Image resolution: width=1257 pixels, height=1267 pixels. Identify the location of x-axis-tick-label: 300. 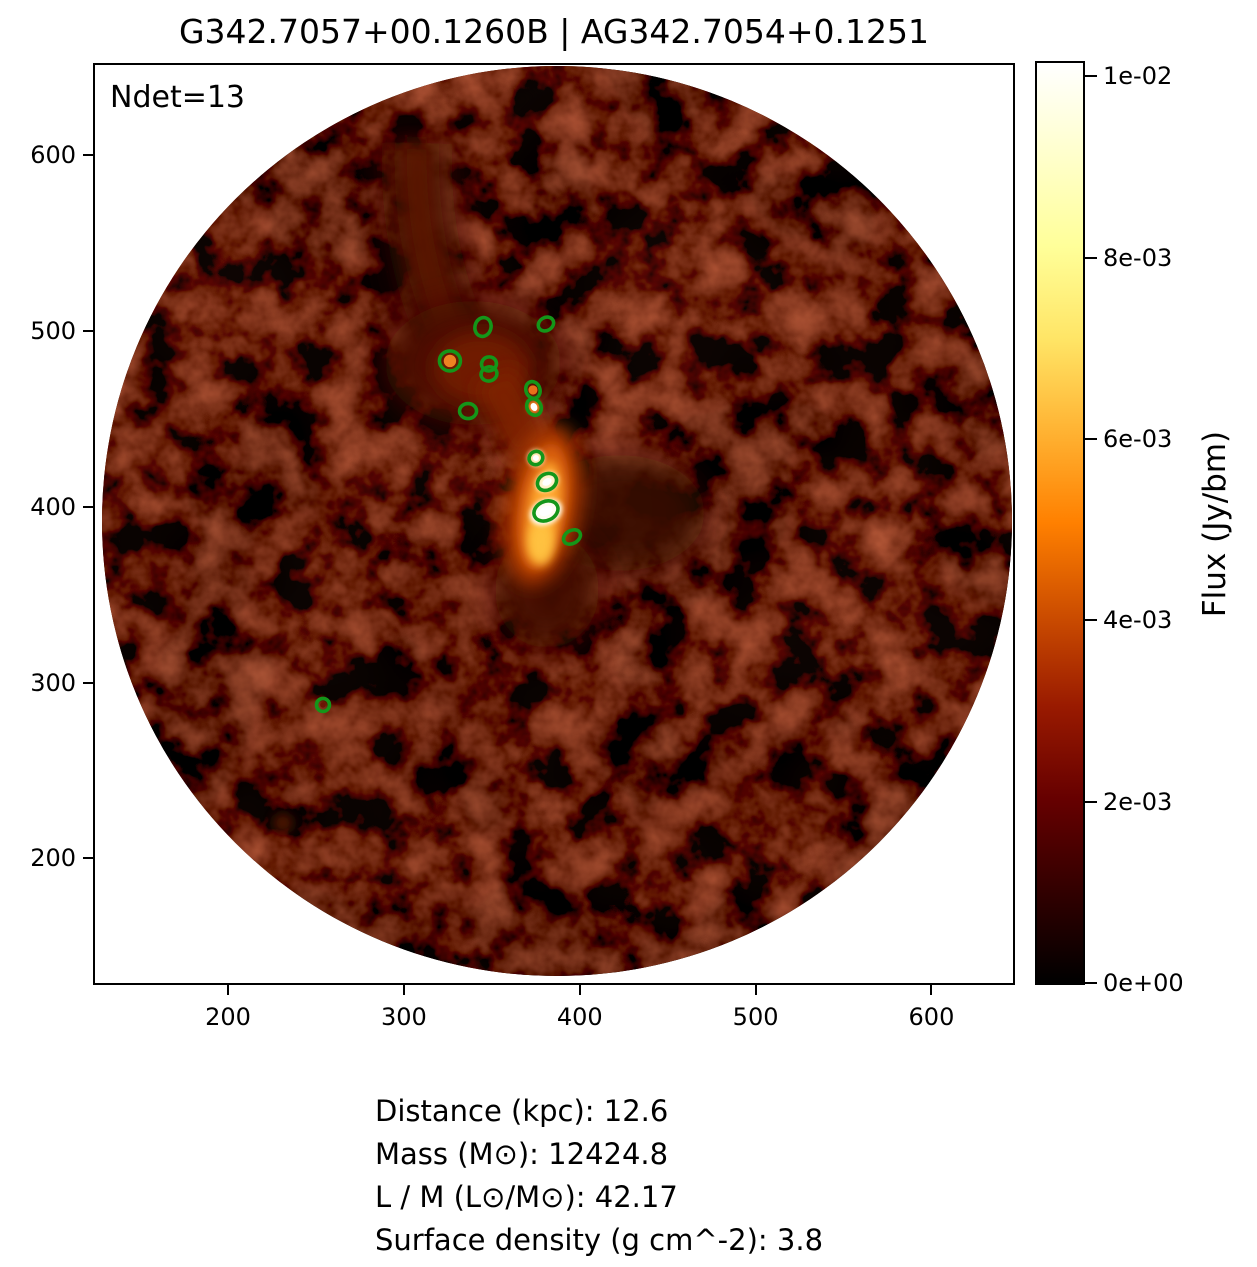
(403, 1017).